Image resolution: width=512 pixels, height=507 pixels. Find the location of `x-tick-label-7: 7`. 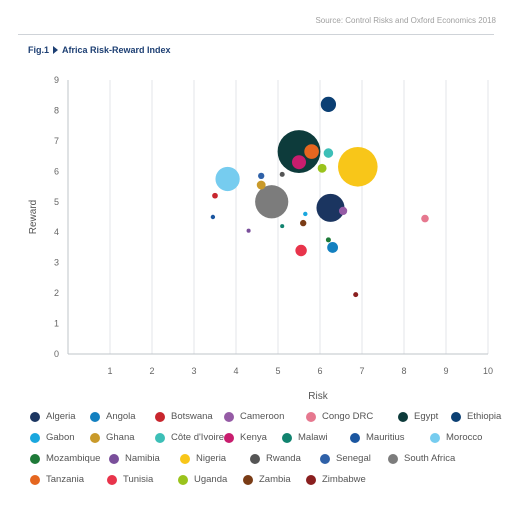

x-tick-label-7: 7 is located at coordinates (361, 371).